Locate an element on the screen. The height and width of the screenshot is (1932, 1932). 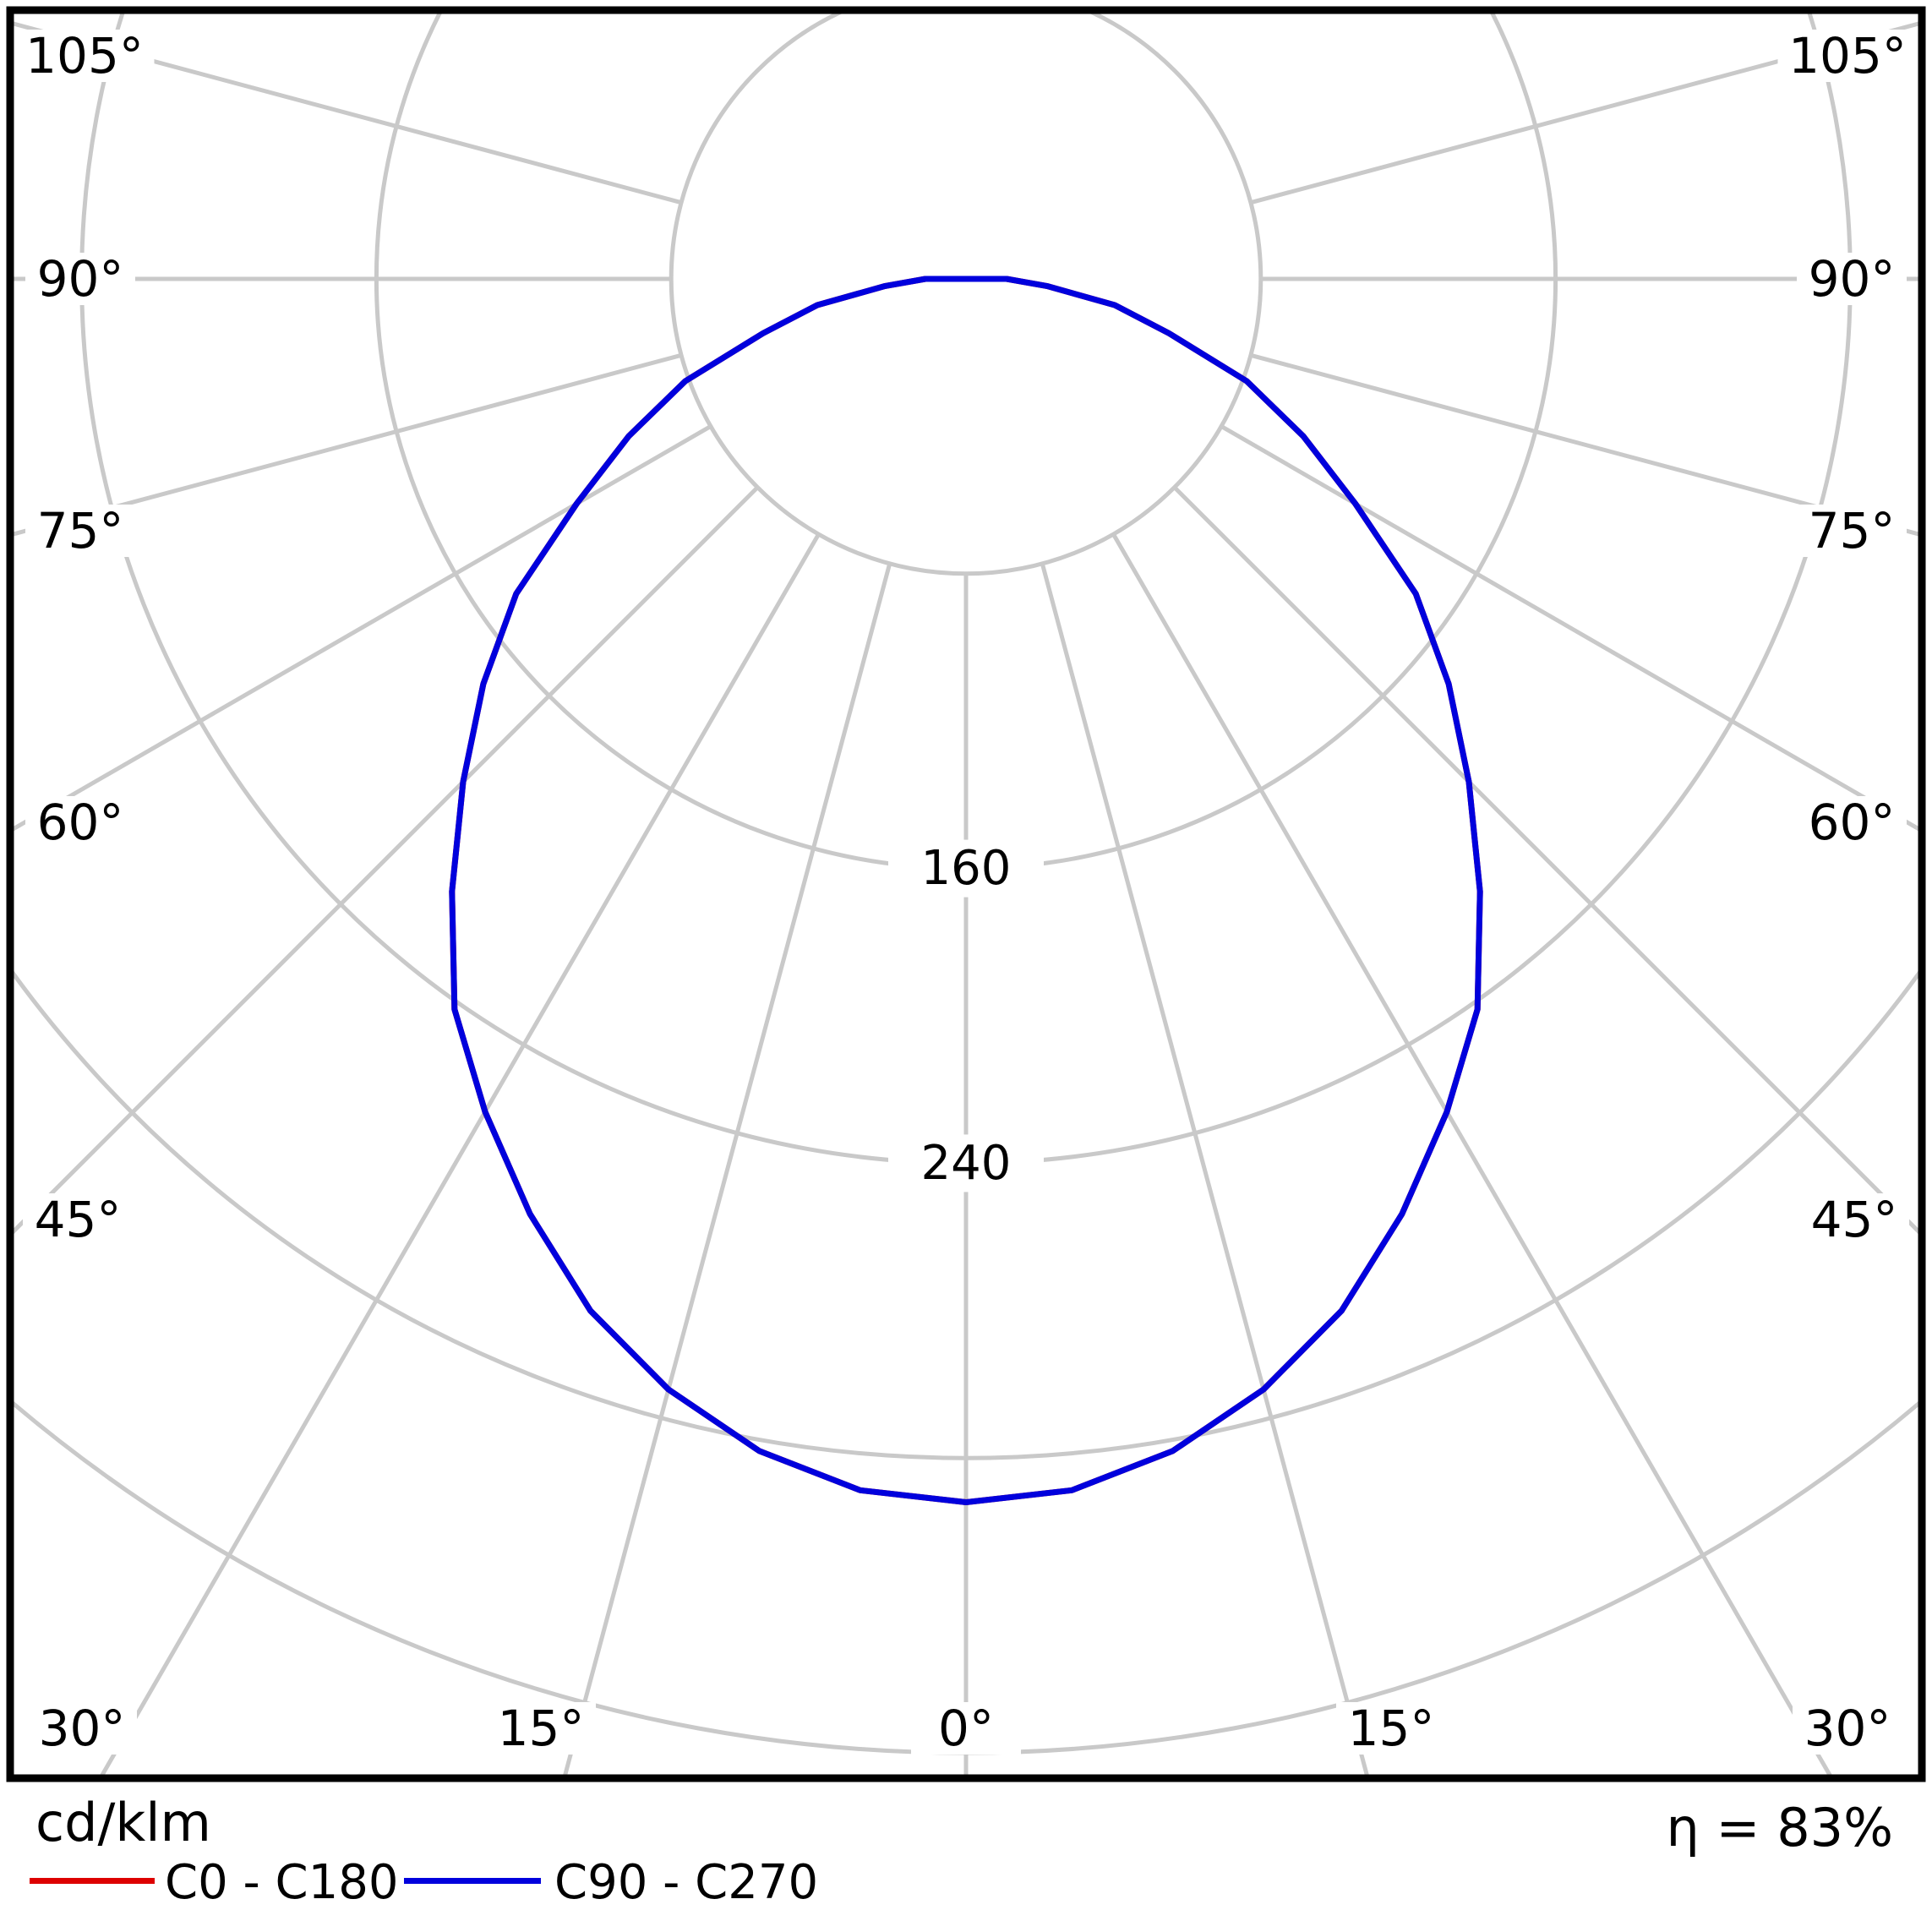
spoke--45 is located at coordinates (387, 860).